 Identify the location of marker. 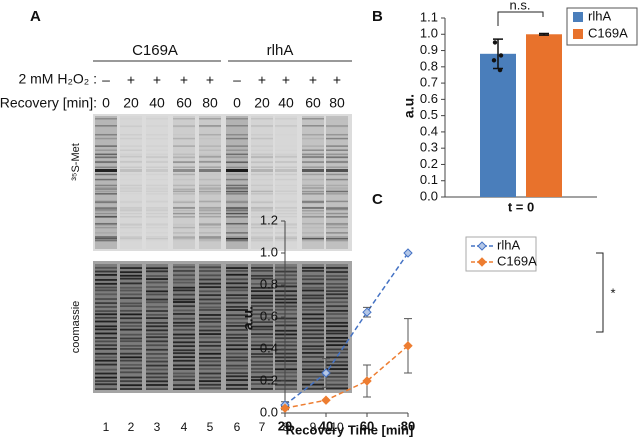
(408, 253).